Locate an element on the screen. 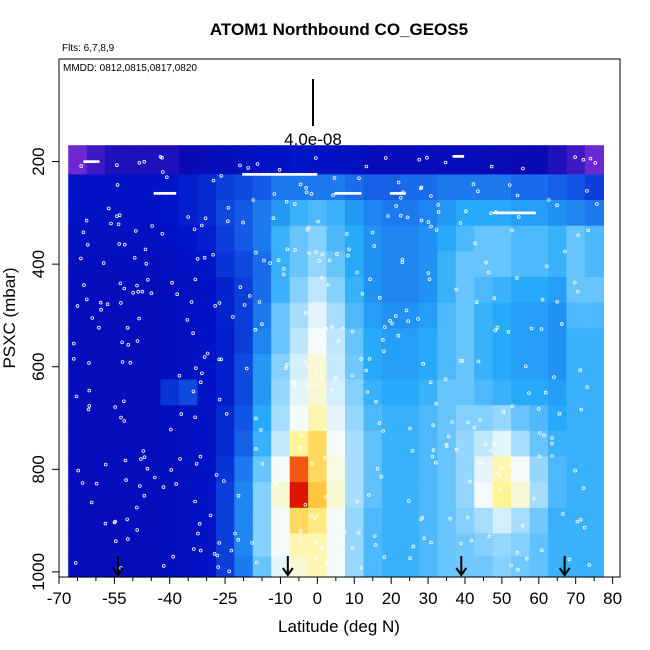 The image size is (650, 650). y-axis: 200 400 600 800 1000 is located at coordinates (44, 369).